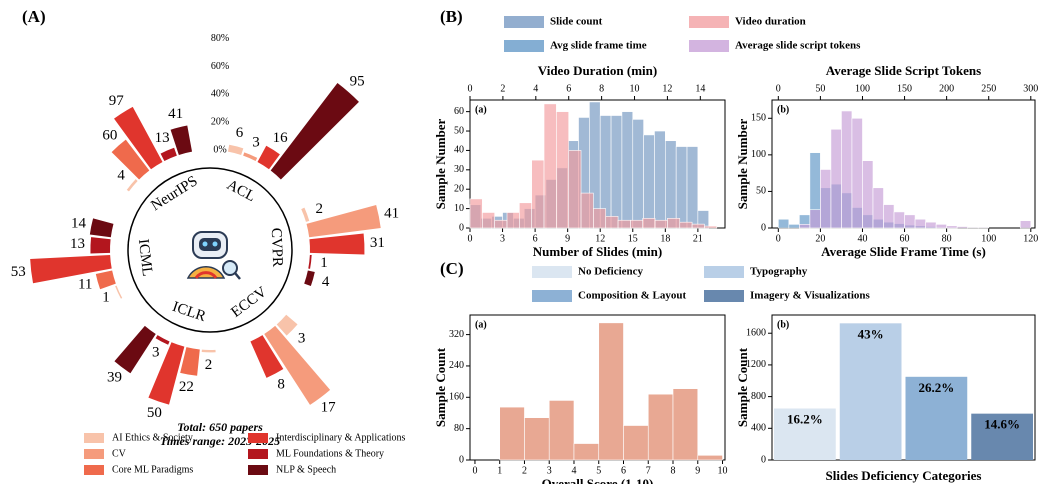 This screenshot has height=484, width=1044. I want to click on legend-label: Interdisciplinary & Applications, so click(341, 437).